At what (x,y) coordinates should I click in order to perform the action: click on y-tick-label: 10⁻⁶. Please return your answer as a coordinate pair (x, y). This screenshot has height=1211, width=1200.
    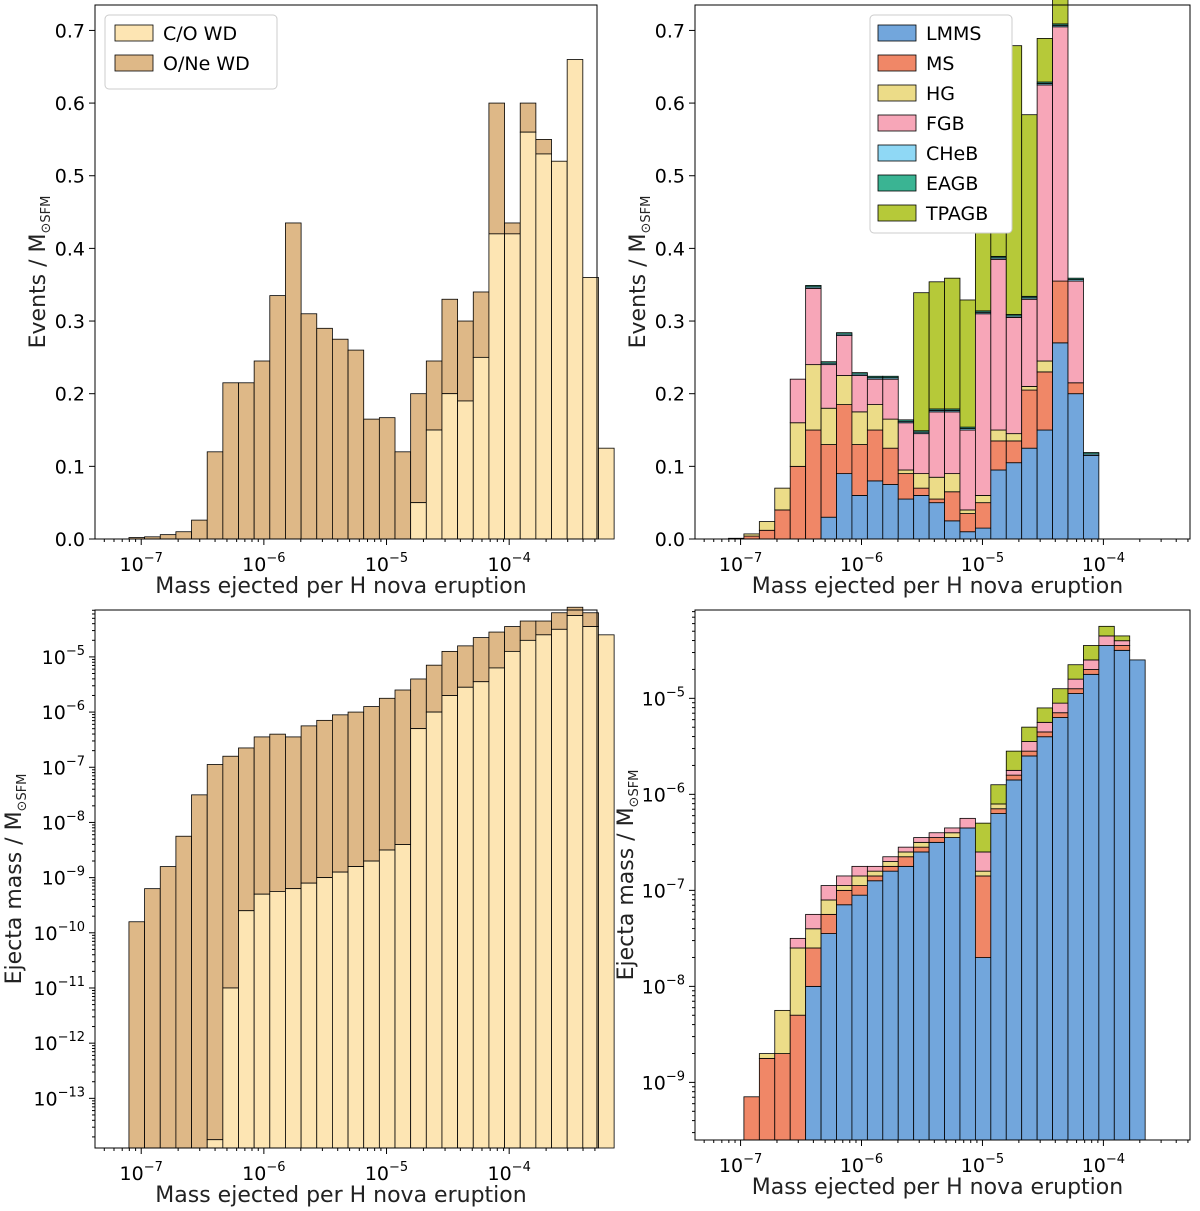
    Looking at the image, I should click on (63, 711).